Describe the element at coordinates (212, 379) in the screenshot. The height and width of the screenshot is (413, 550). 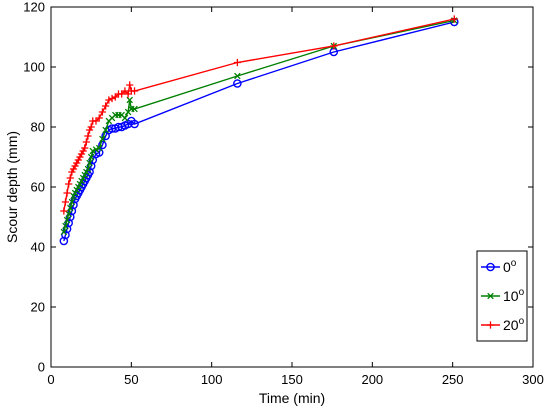
I see `x-tick-label: 100` at that location.